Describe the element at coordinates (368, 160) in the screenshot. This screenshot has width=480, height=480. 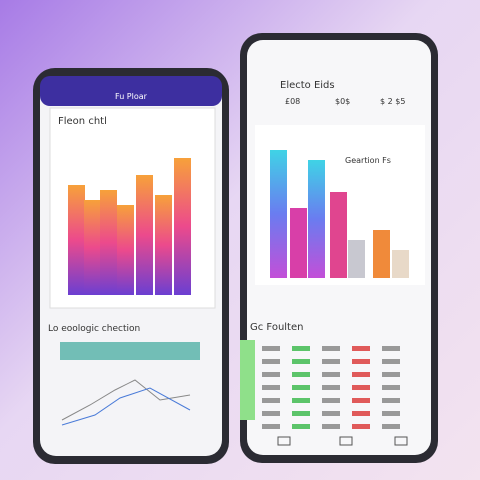
I see `card-title: Geartion Fs` at that location.